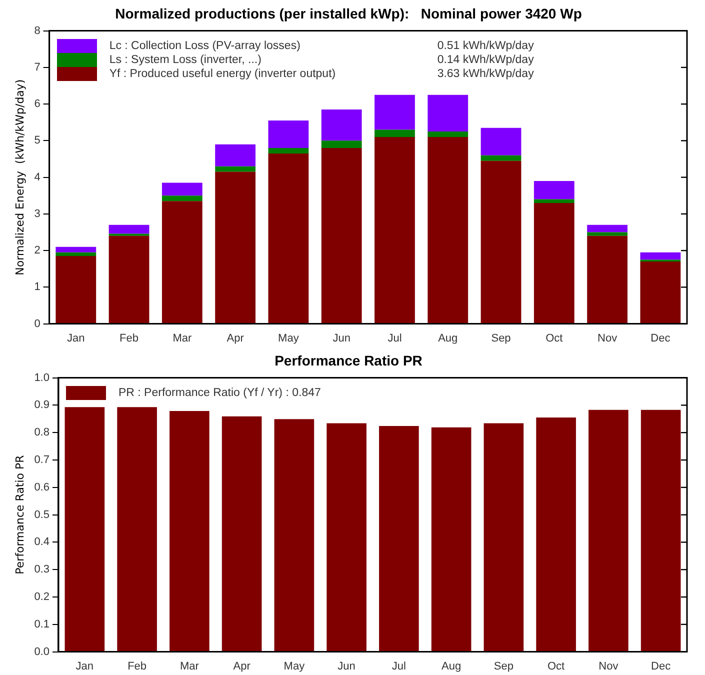 Image resolution: width=705 pixels, height=675 pixels. I want to click on annotation: 3.63 kWh/kWp/day, so click(485, 73).